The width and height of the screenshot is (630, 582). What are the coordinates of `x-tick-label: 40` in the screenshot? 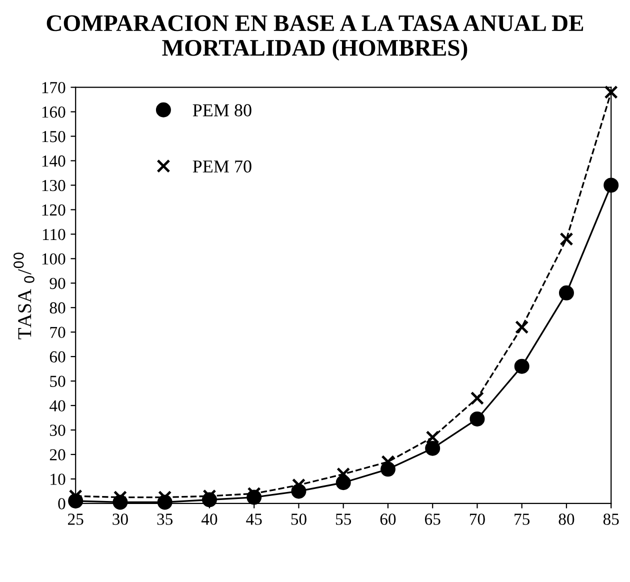 It's located at (209, 519).